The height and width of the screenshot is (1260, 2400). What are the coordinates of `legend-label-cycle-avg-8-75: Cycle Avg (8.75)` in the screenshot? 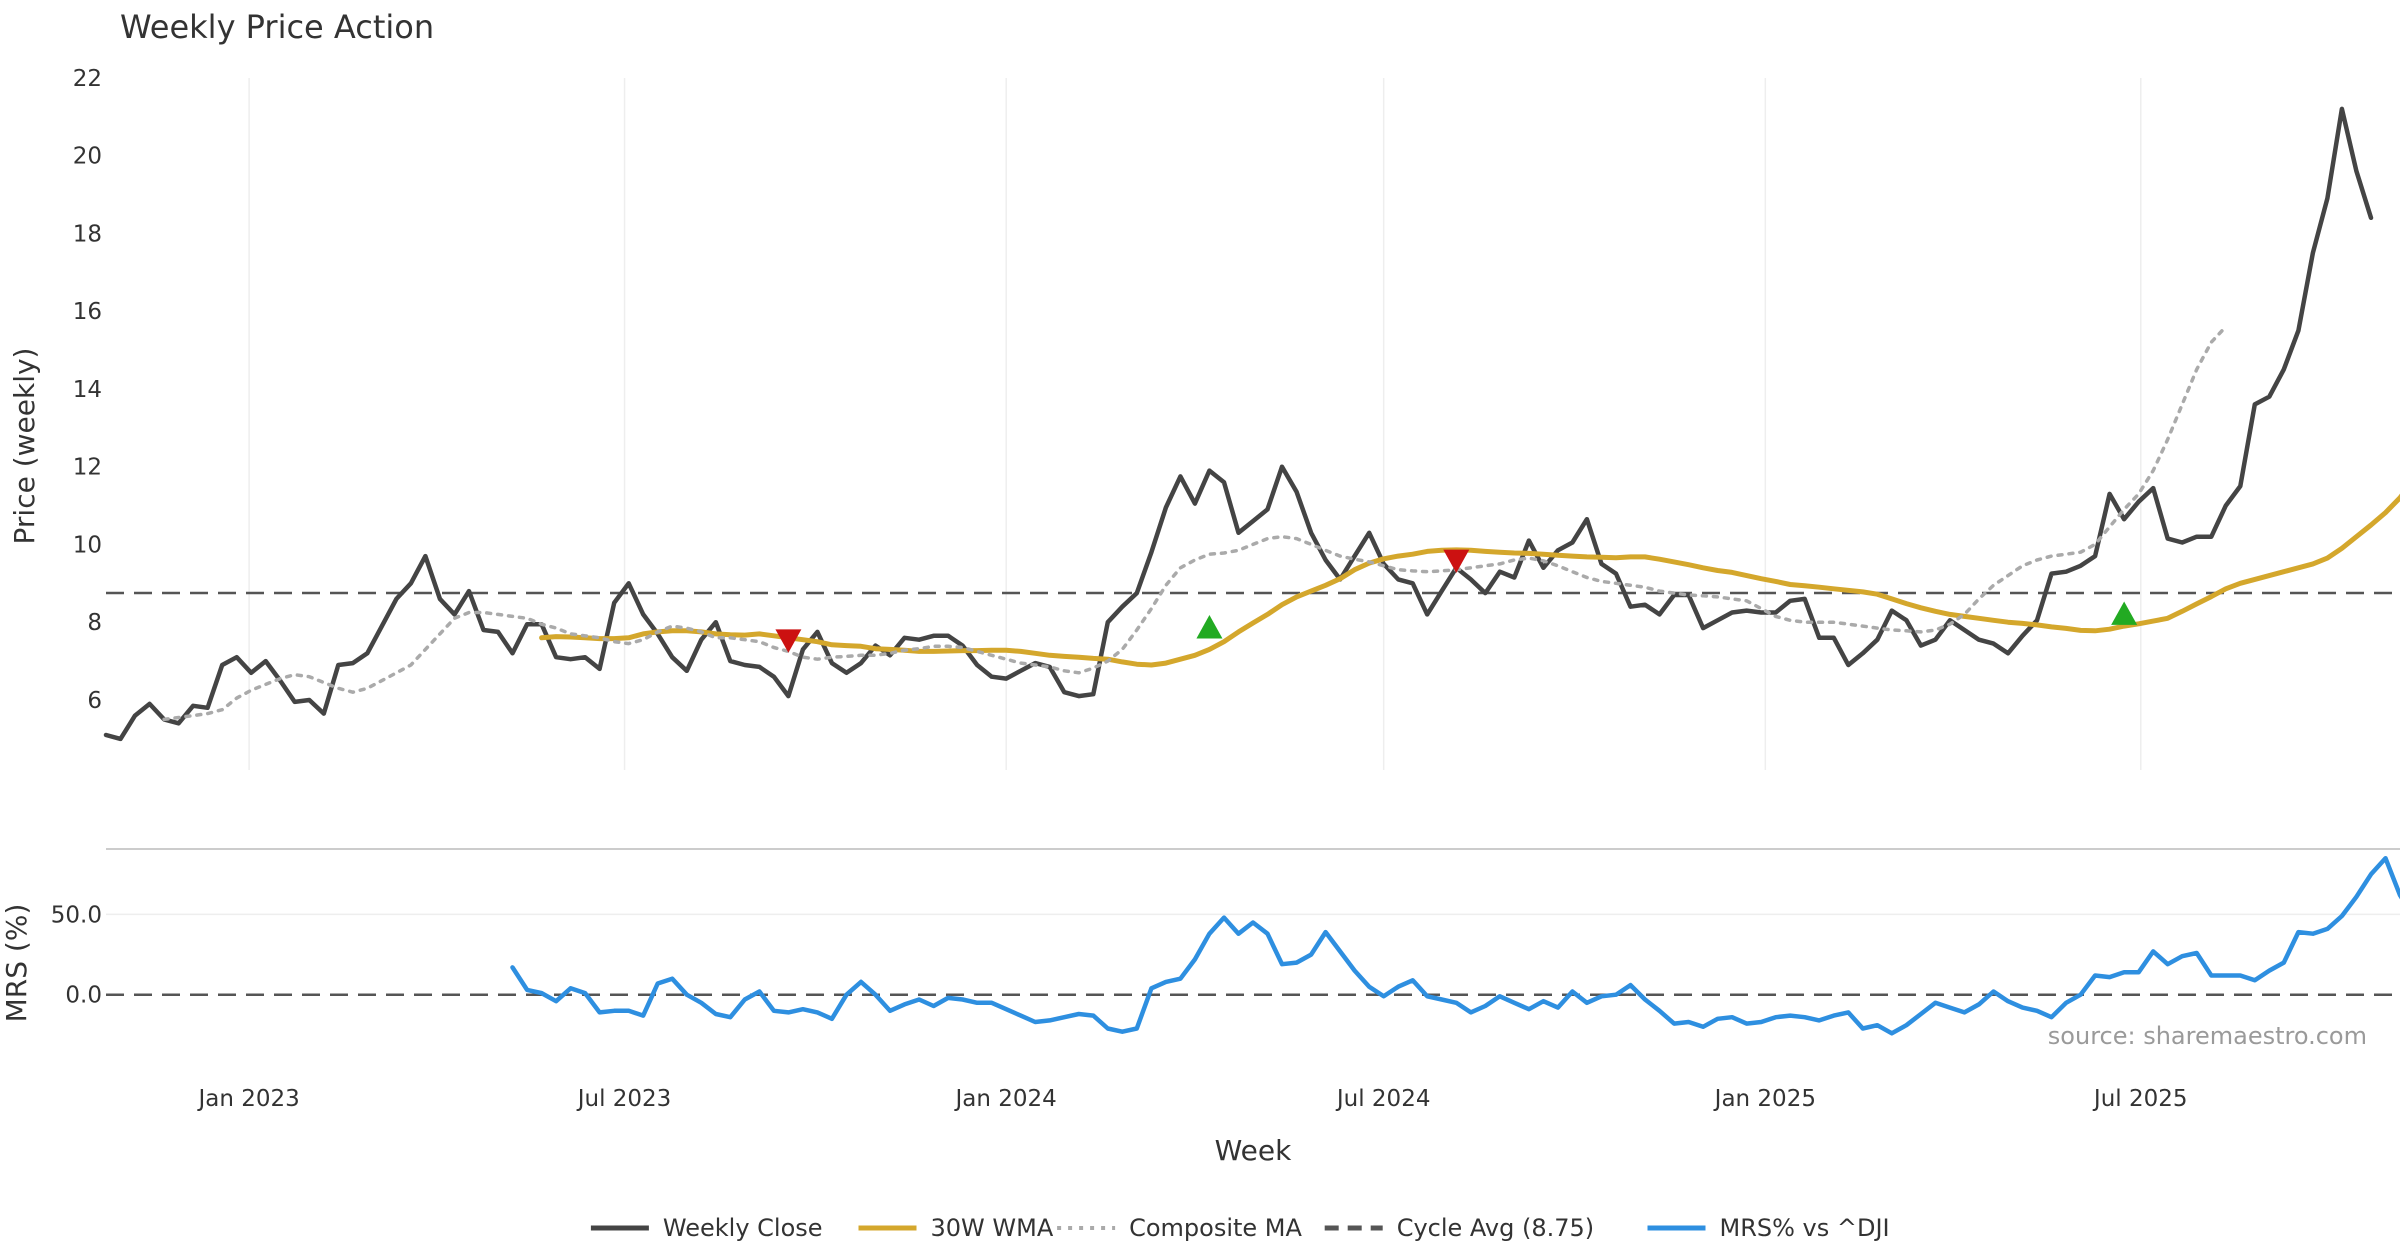 It's located at (1495, 1228).